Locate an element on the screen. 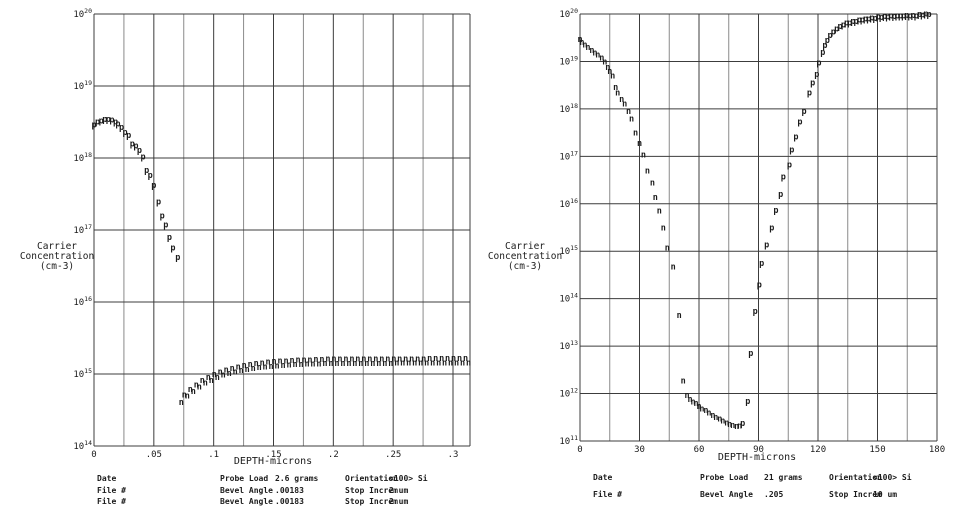 The width and height of the screenshot is (960, 511). y-tick-label: 1019 is located at coordinates (82, 85).